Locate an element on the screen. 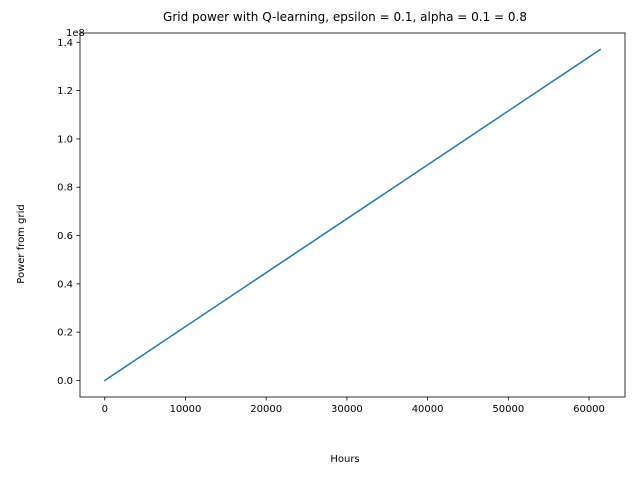 The height and width of the screenshot is (480, 640). x-axis-label: Hours is located at coordinates (344, 459).